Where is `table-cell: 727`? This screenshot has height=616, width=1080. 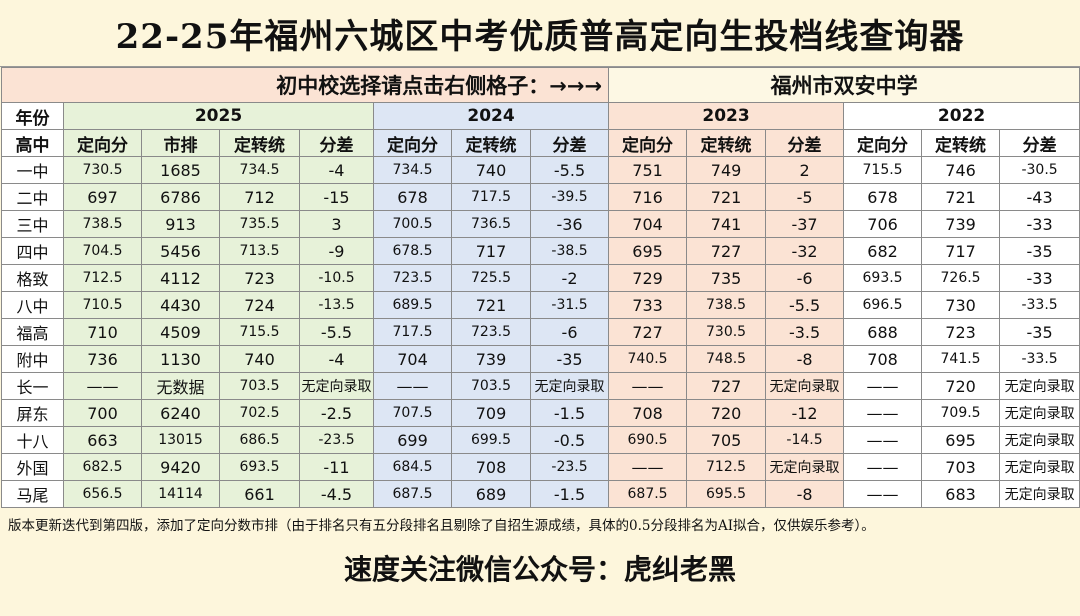
table-cell: 727 is located at coordinates (726, 251).